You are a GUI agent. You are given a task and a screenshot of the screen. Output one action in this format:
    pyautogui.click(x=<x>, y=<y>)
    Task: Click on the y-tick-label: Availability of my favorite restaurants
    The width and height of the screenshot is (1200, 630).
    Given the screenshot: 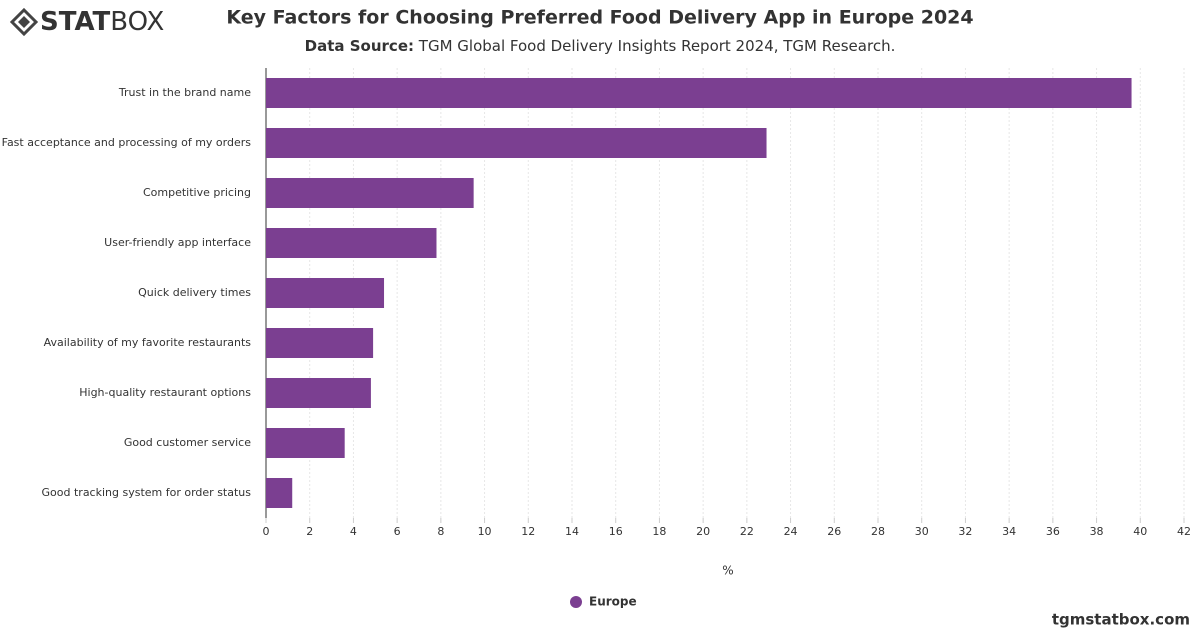 What is the action you would take?
    pyautogui.click(x=148, y=342)
    